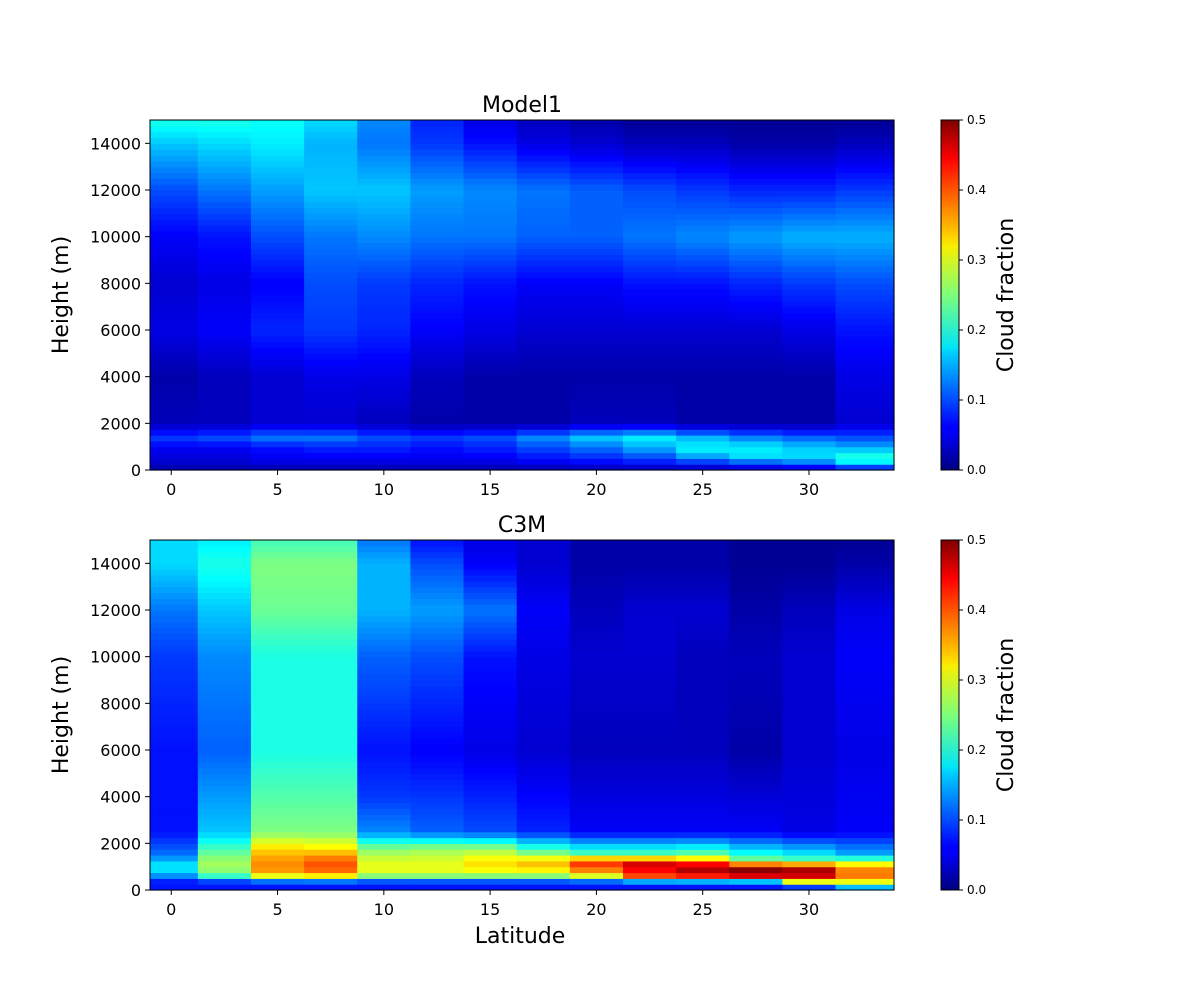  What do you see at coordinates (976, 750) in the screenshot?
I see `colorbar-tick-label: 0.2` at bounding box center [976, 750].